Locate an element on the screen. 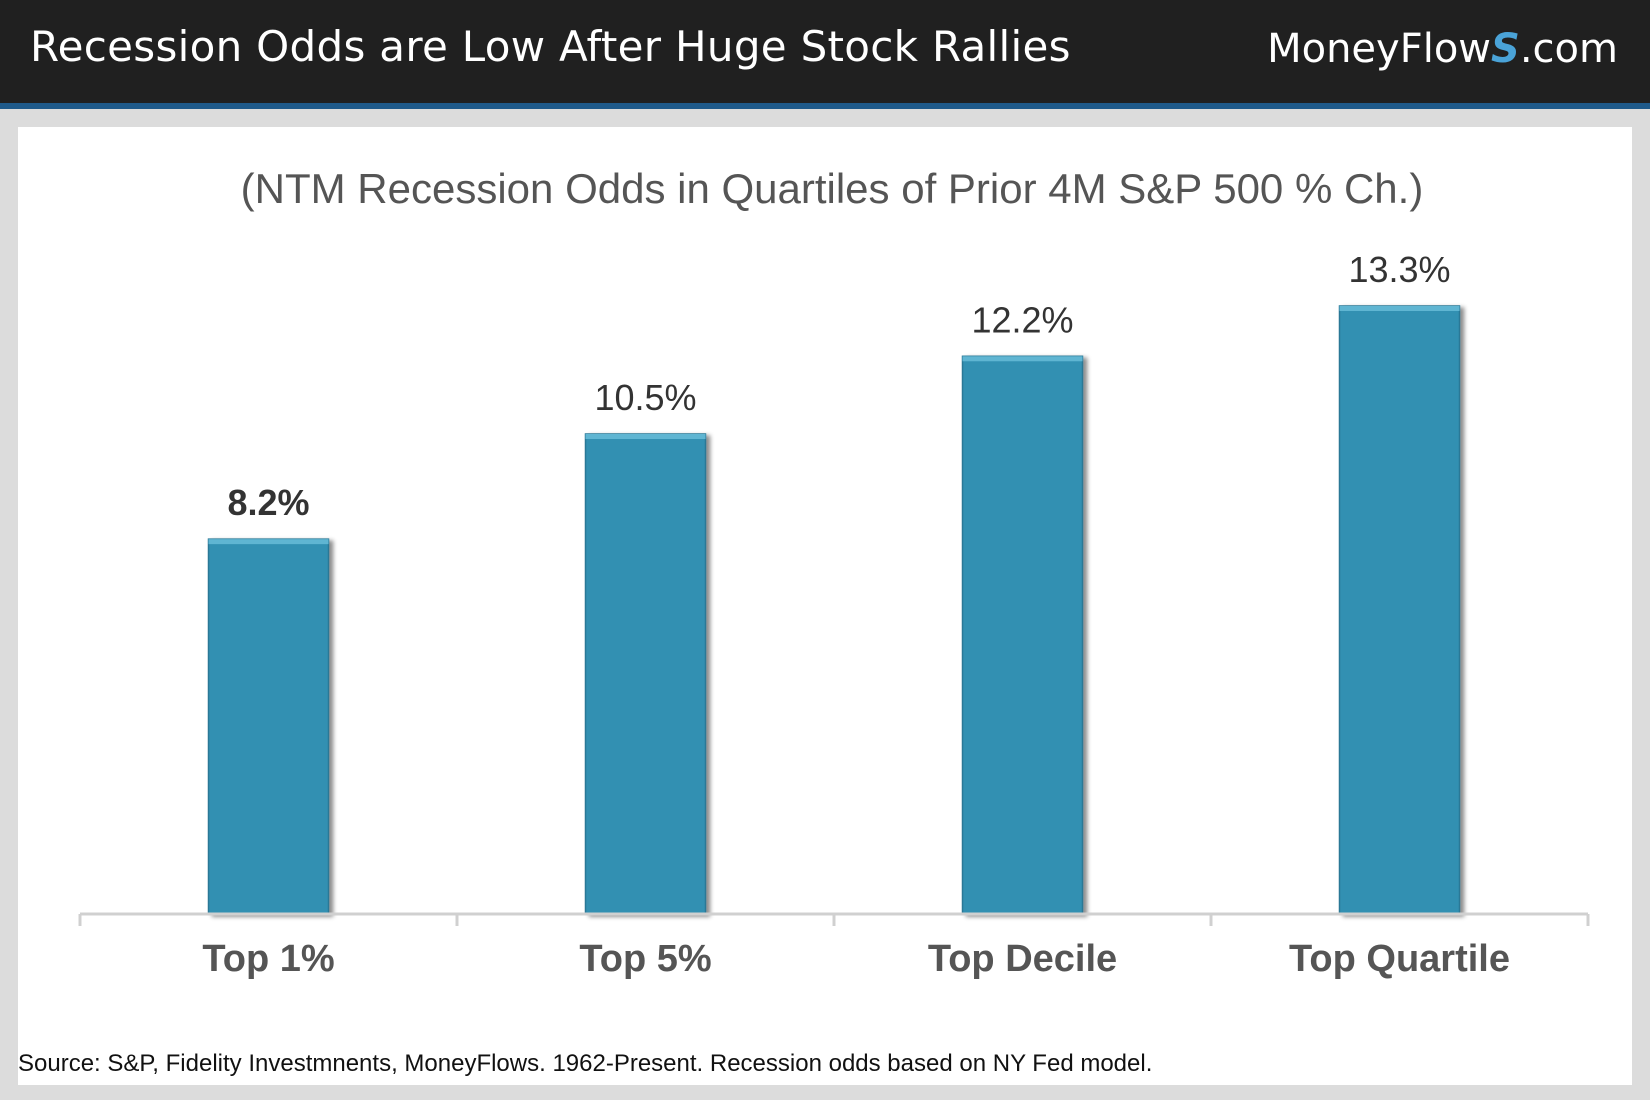 The image size is (1650, 1100). brand-logo: MoneyFlowS.com is located at coordinates (1442, 49).